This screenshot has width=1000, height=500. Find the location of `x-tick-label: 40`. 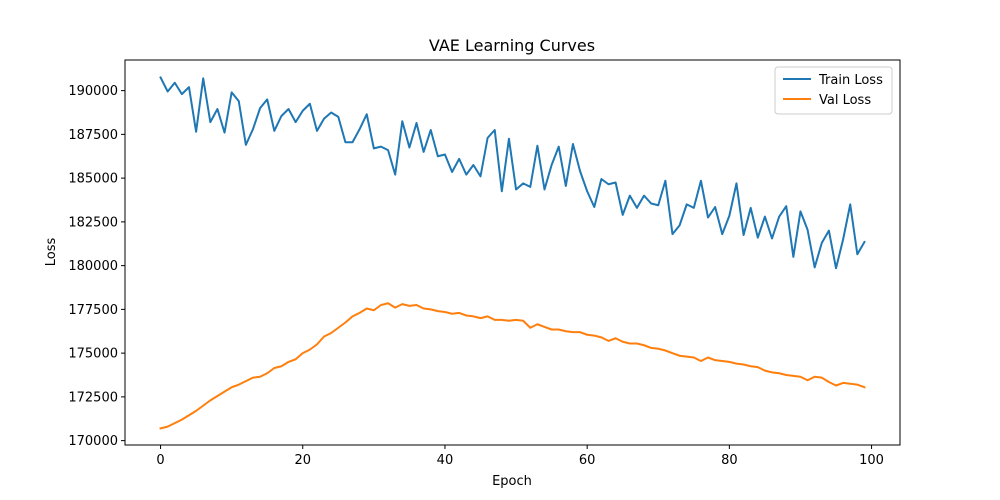

x-tick-label: 40 is located at coordinates (445, 460).